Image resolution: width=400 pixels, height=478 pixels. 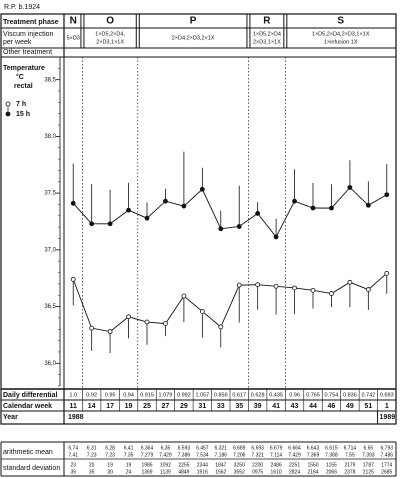 I want to click on differential: 0.992, so click(x=184, y=395).